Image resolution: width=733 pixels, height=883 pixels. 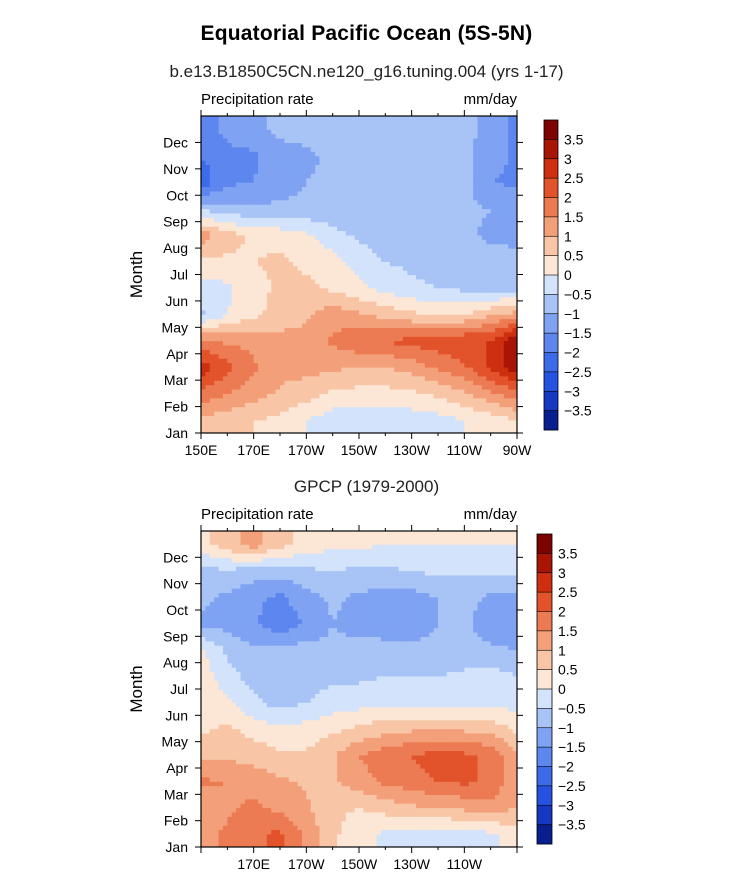 What do you see at coordinates (175, 142) in the screenshot?
I see `y-tick-label: Dec` at bounding box center [175, 142].